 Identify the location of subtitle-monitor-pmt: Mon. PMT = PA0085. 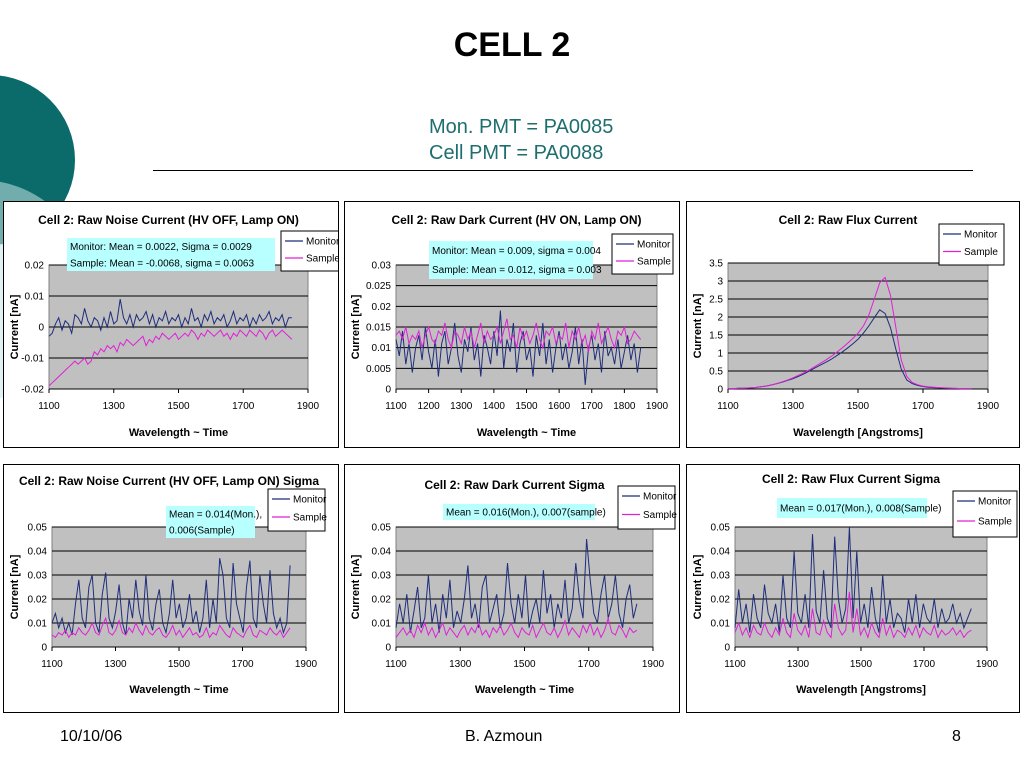
(521, 127).